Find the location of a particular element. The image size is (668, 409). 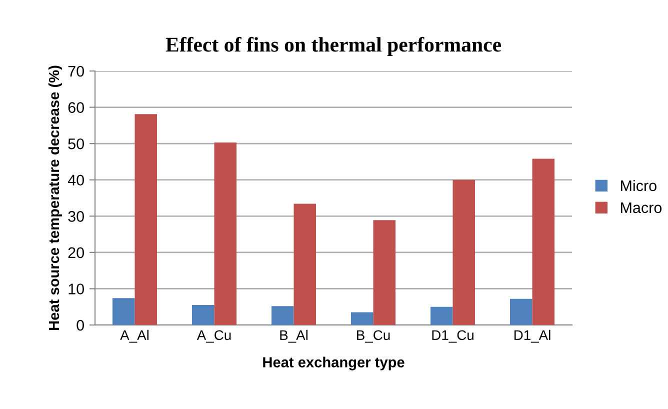

chart-title: Effect of fins on thermal performance is located at coordinates (334, 46).